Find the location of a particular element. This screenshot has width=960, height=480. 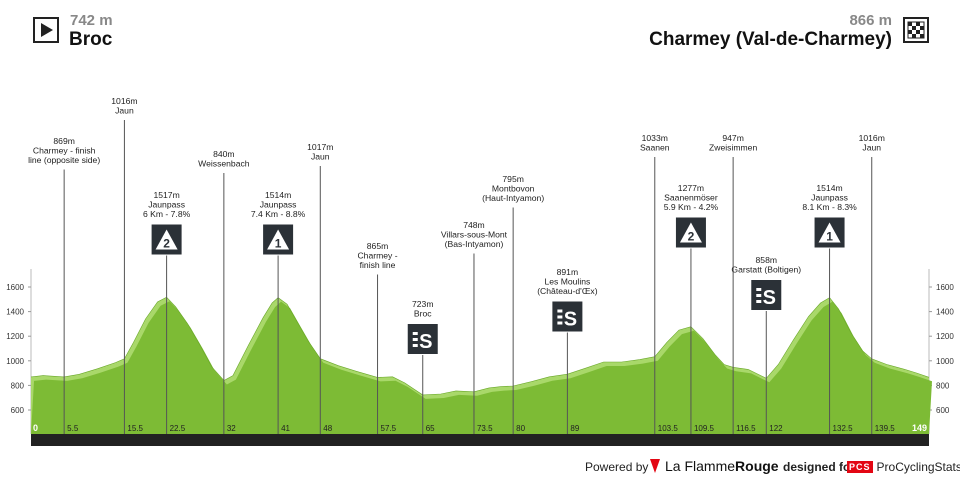

la-flamme-rouge-logo: La Flamme Rouge is located at coordinates (714, 466).